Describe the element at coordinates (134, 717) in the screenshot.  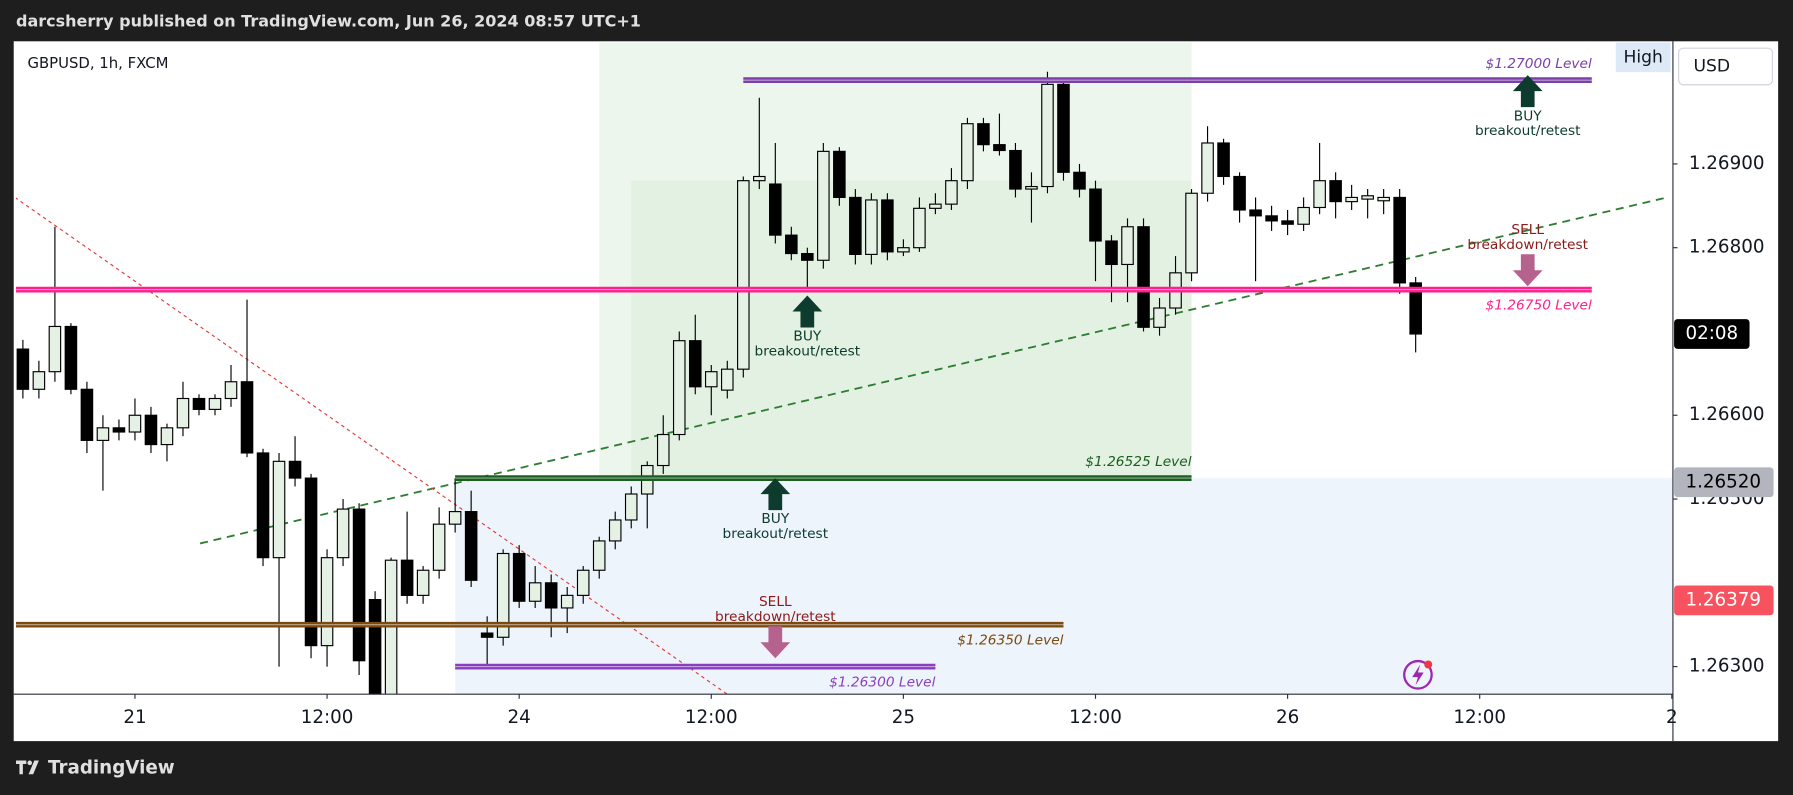
I see `x-tick-label: 21` at that location.